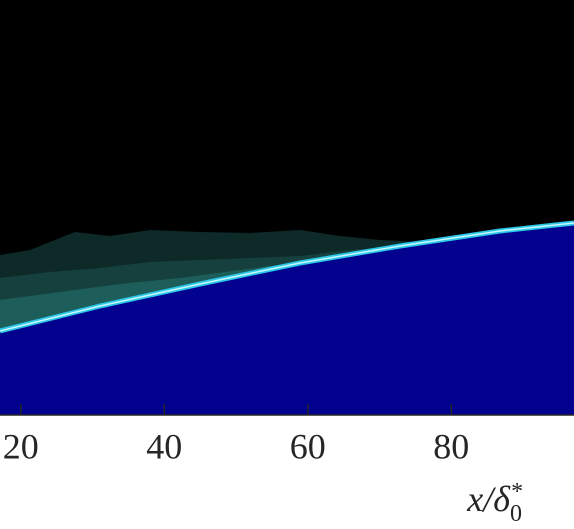  I want to click on x-axis-label-sub: 0, so click(516, 514).